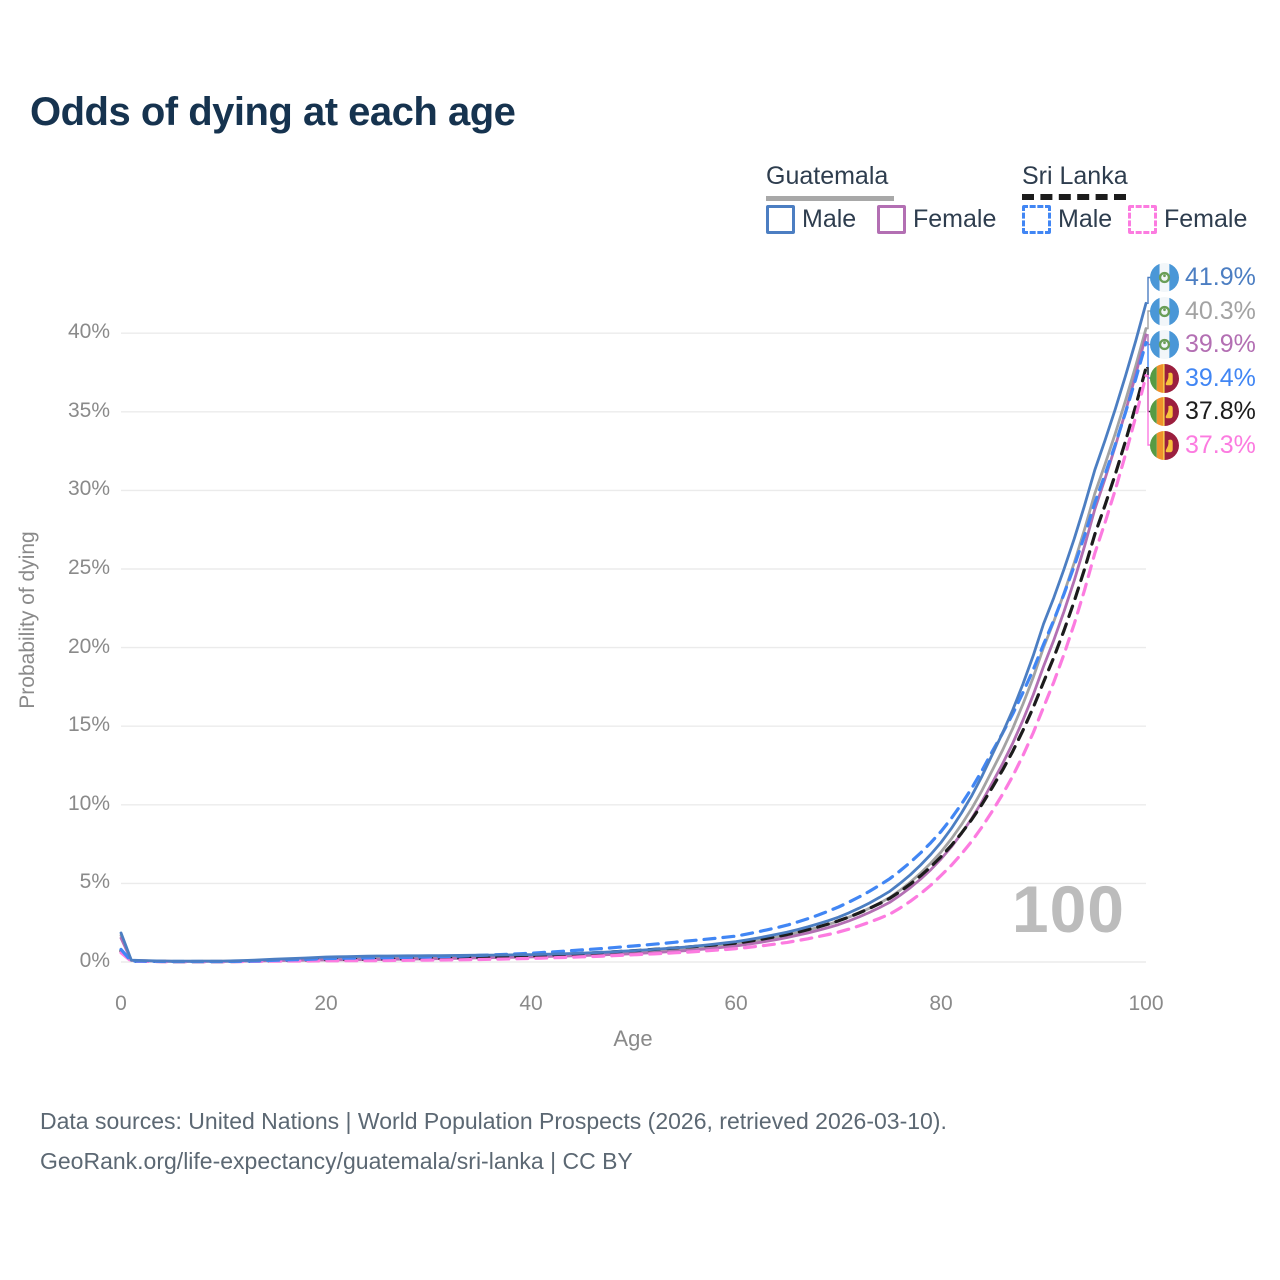 The image size is (1280, 1280). Describe the element at coordinates (326, 1003) in the screenshot. I see `x-tick-label: 20` at that location.